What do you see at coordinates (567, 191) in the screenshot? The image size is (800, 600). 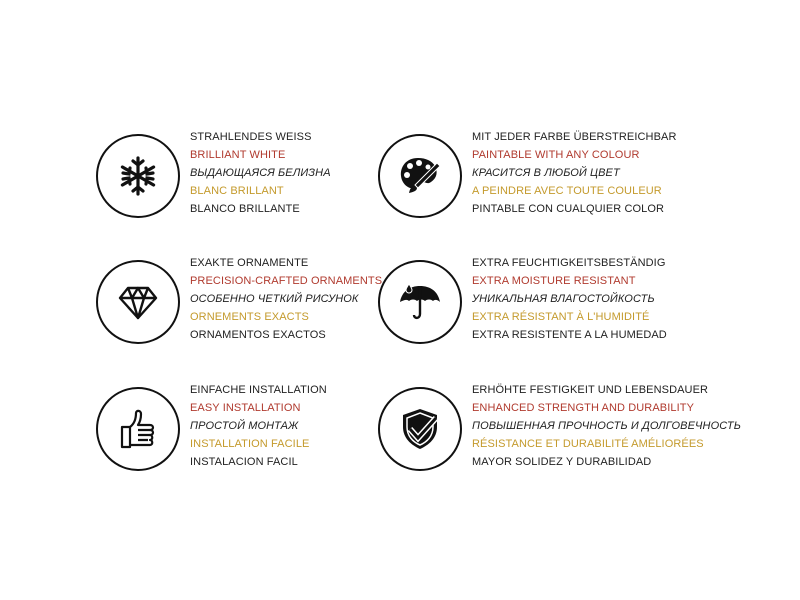 I see `feature-line-french: A PEINDRE AVEC TOUTE COULEUR` at bounding box center [567, 191].